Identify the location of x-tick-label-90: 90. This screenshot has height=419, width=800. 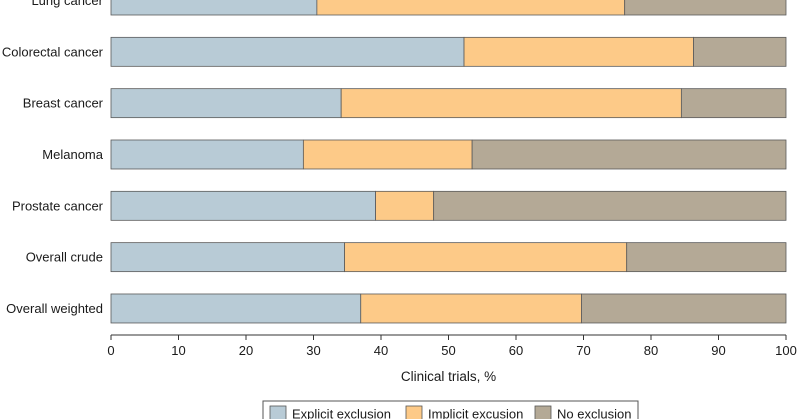
(718, 350).